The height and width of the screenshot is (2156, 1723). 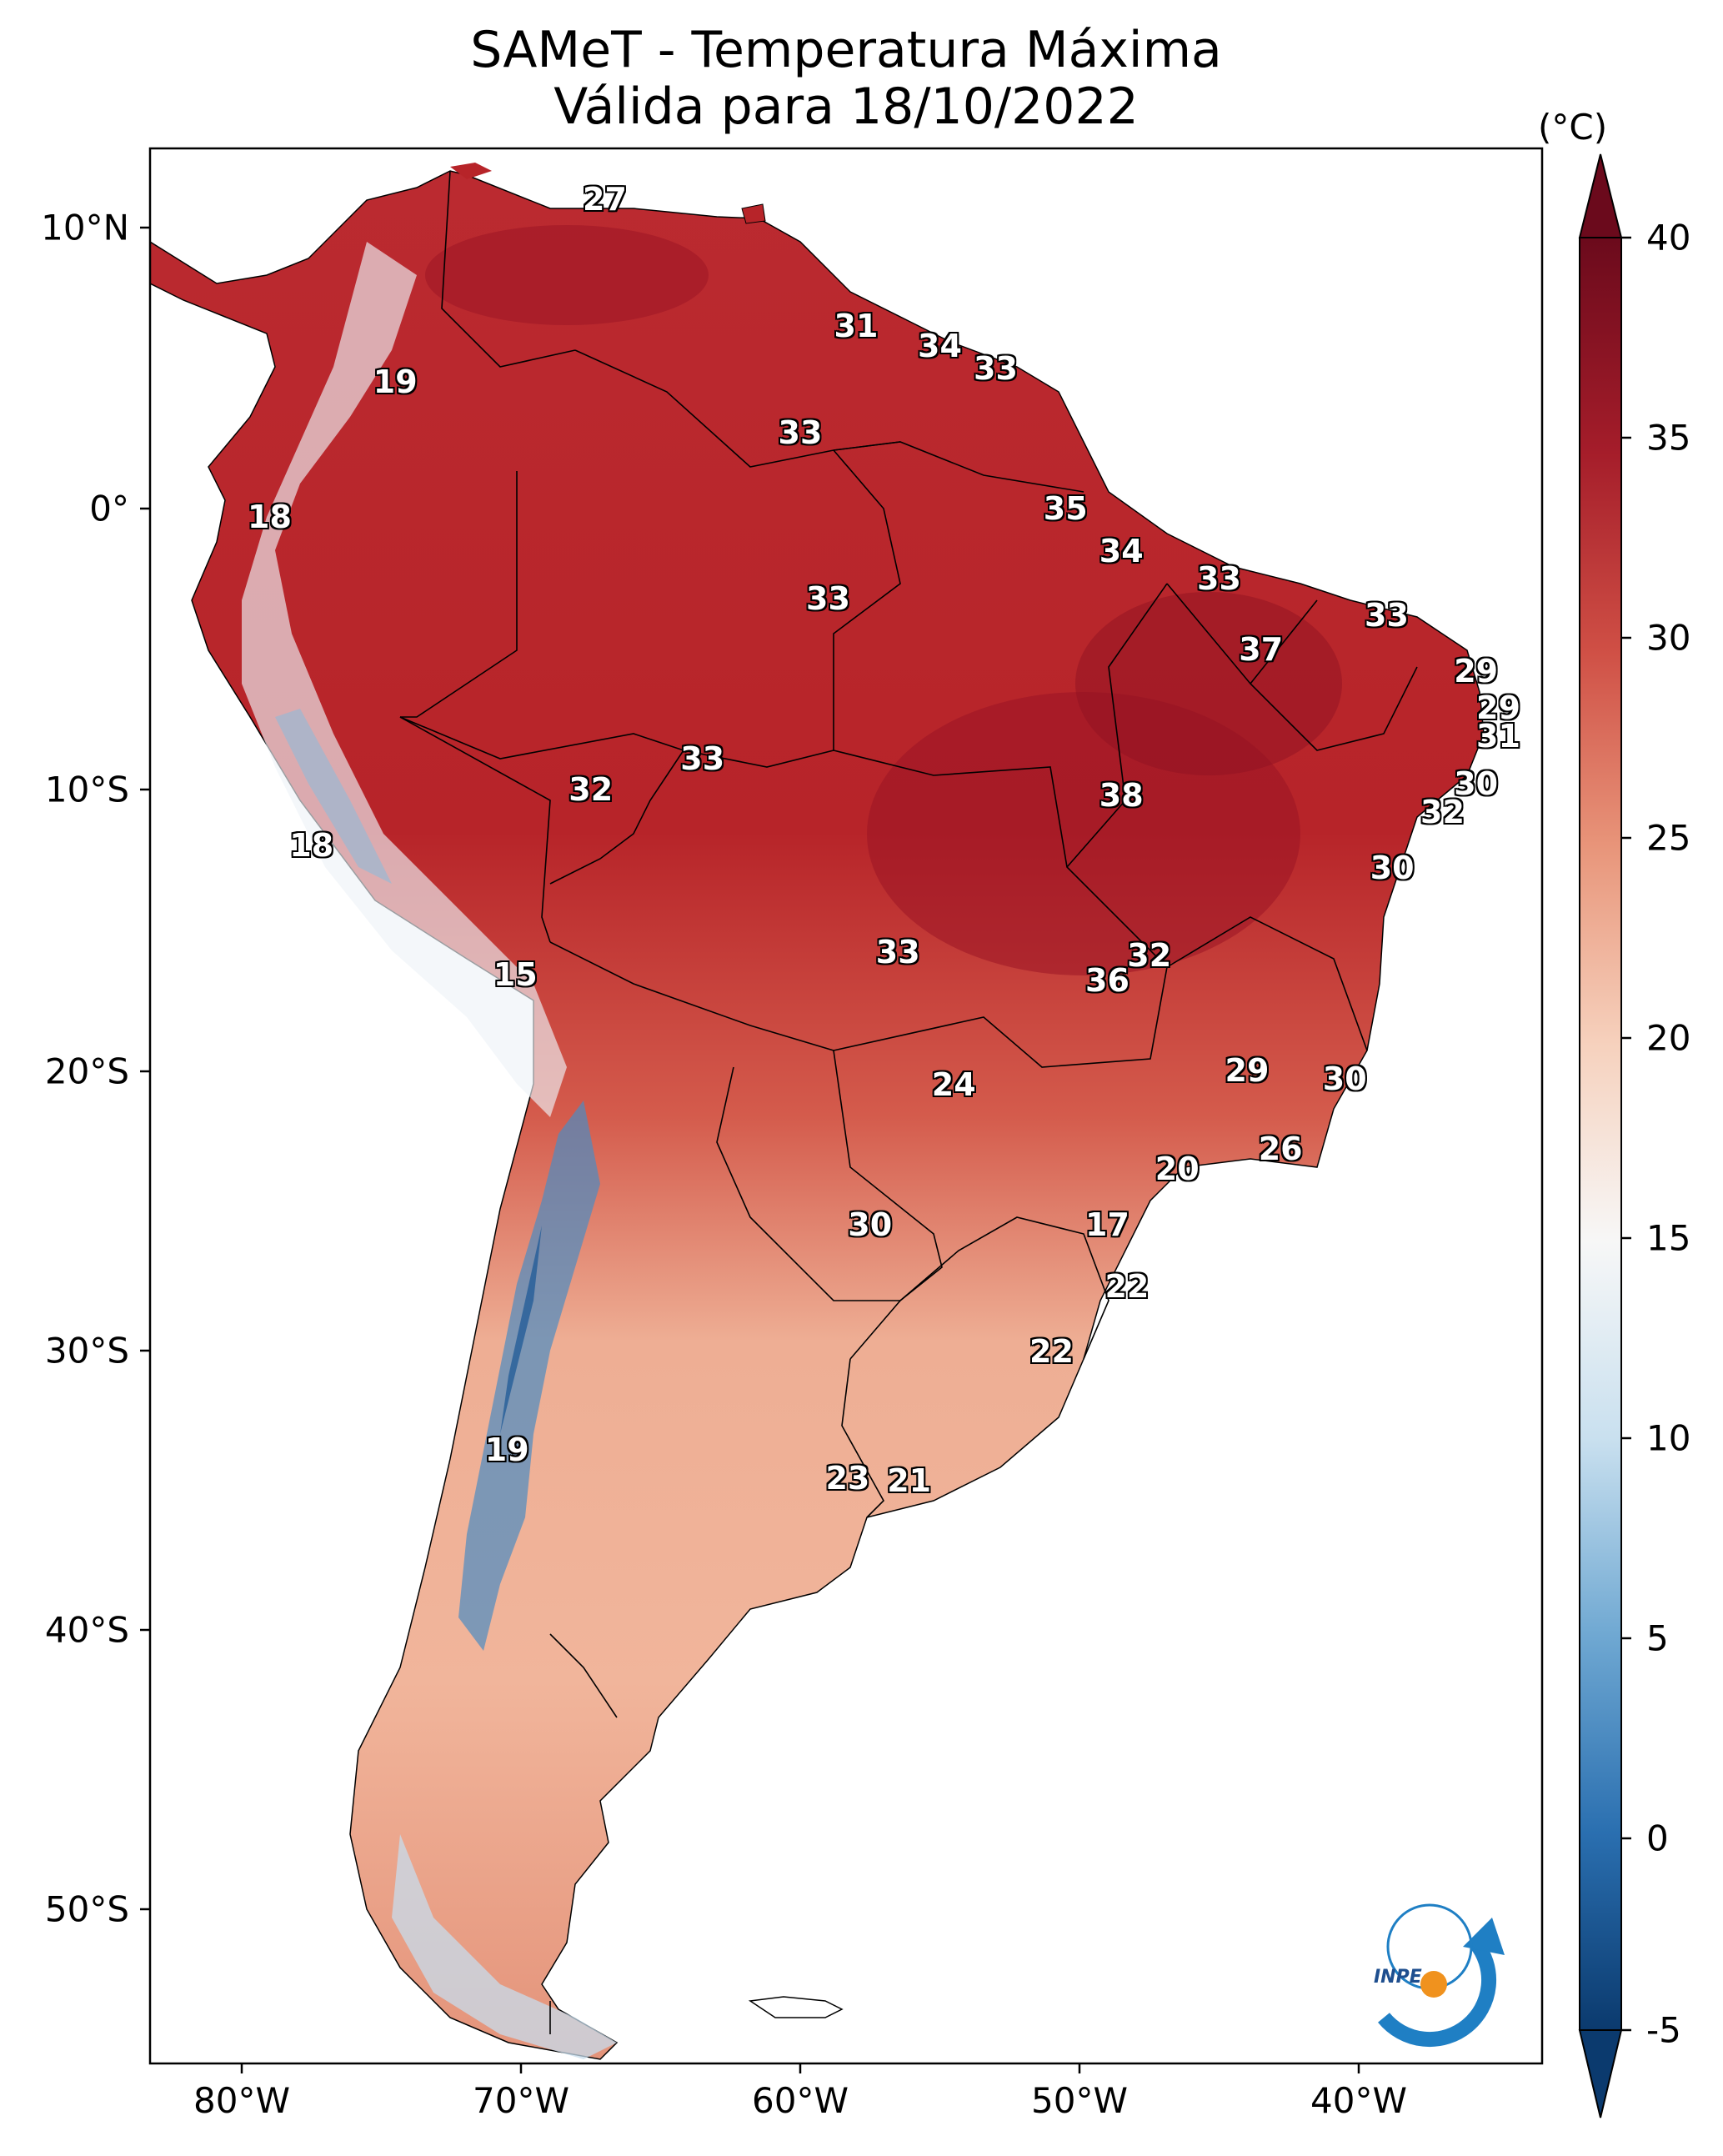 What do you see at coordinates (1107, 1225) in the screenshot?
I see `temperature-label: 17` at bounding box center [1107, 1225].